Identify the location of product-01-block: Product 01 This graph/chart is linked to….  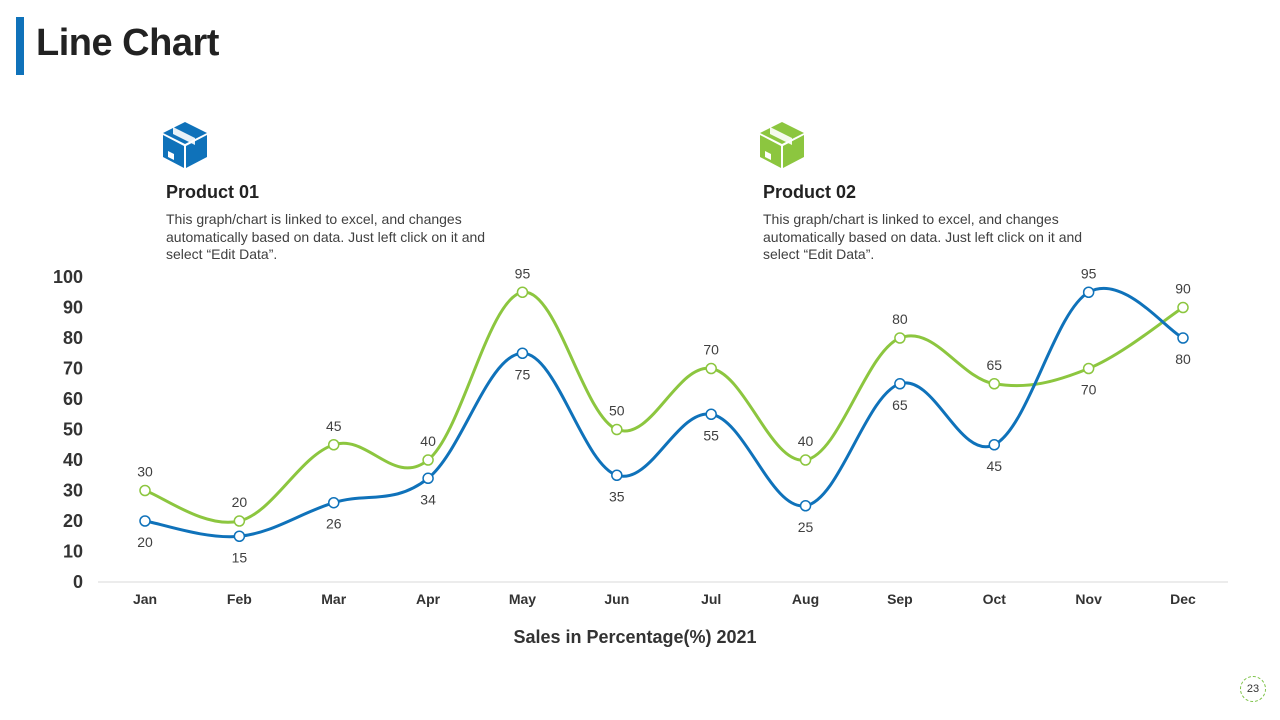
(329, 192).